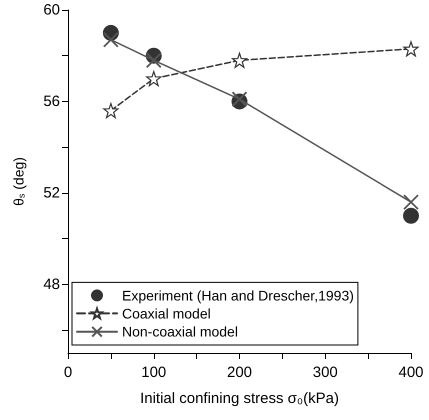 Image resolution: width=429 pixels, height=420 pixels. Describe the element at coordinates (411, 372) in the screenshot. I see `x-tick-label: 400` at that location.